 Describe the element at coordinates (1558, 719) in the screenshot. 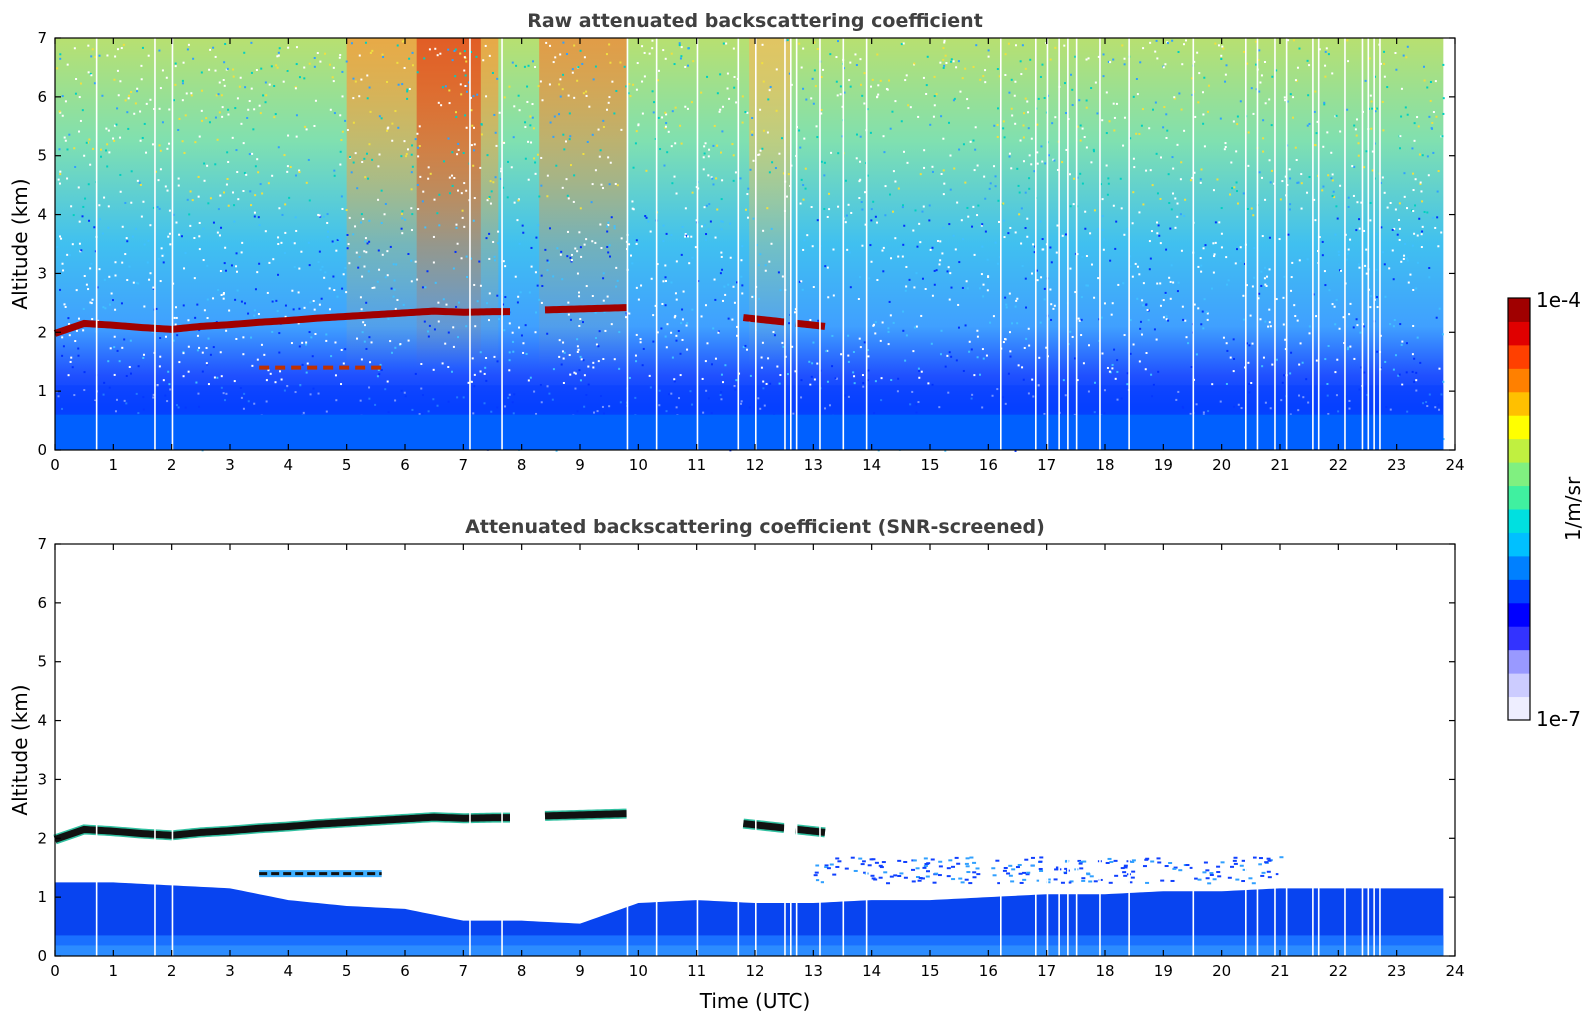

I see `colorbar-min-label: 1e-7` at that location.